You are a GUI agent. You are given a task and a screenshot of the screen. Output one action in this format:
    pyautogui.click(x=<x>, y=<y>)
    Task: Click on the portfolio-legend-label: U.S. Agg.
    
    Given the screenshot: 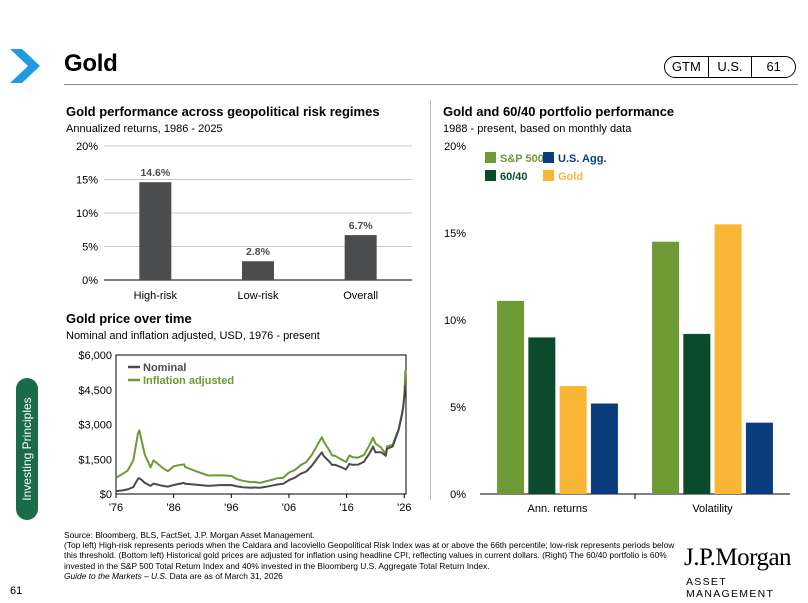 What is the action you would take?
    pyautogui.click(x=582, y=159)
    